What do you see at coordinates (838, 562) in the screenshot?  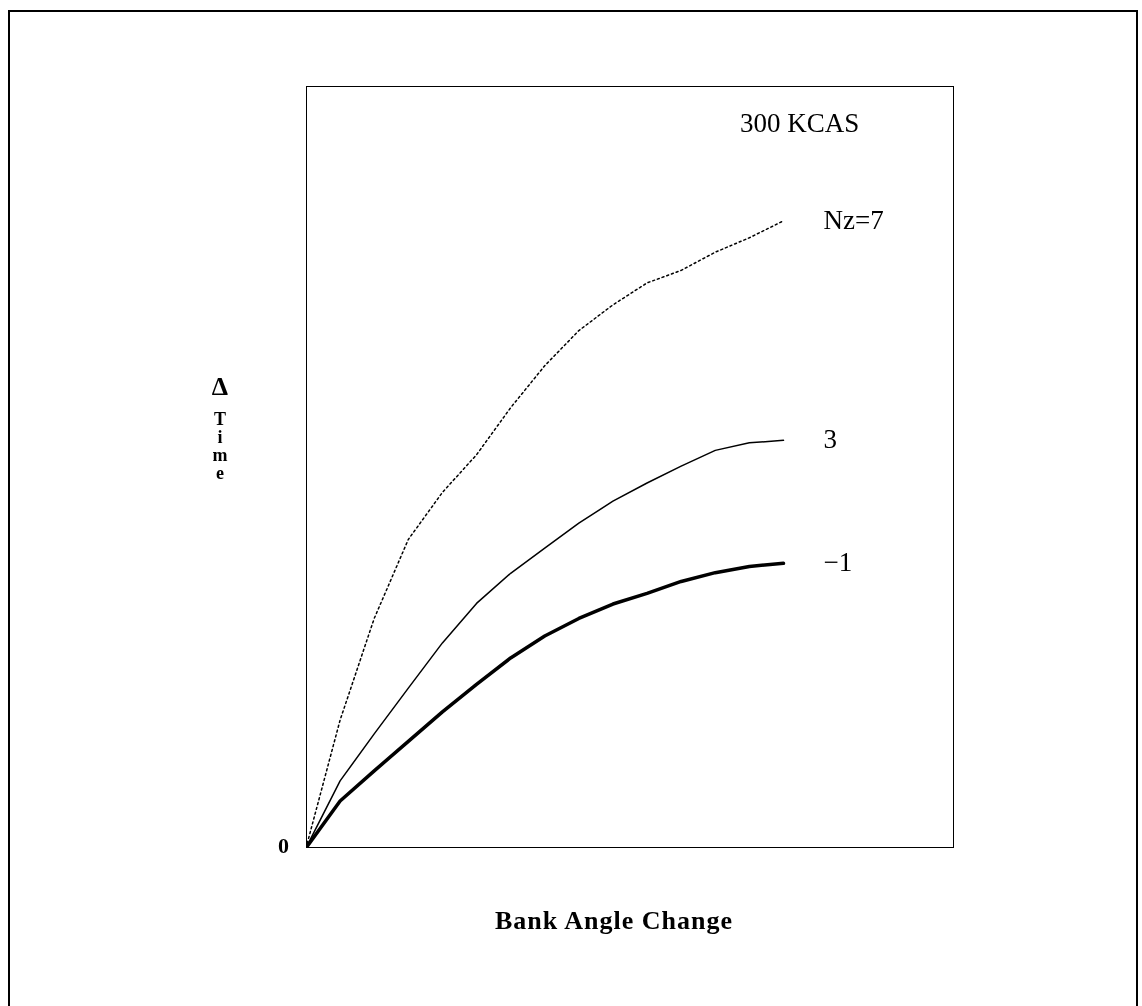 I see `series-label: −1` at bounding box center [838, 562].